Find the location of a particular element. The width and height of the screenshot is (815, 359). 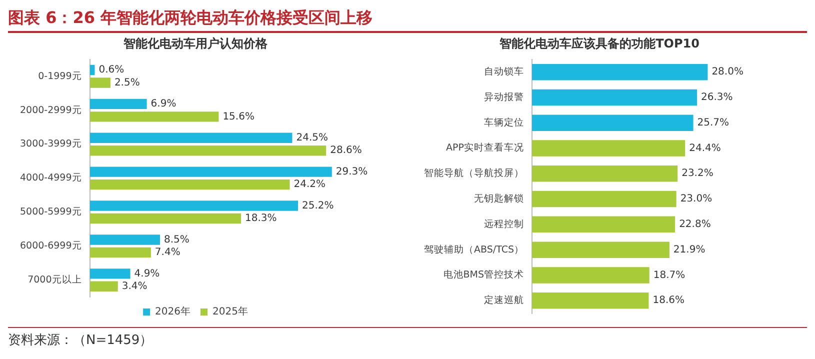

data-label: 23.2% is located at coordinates (698, 174).